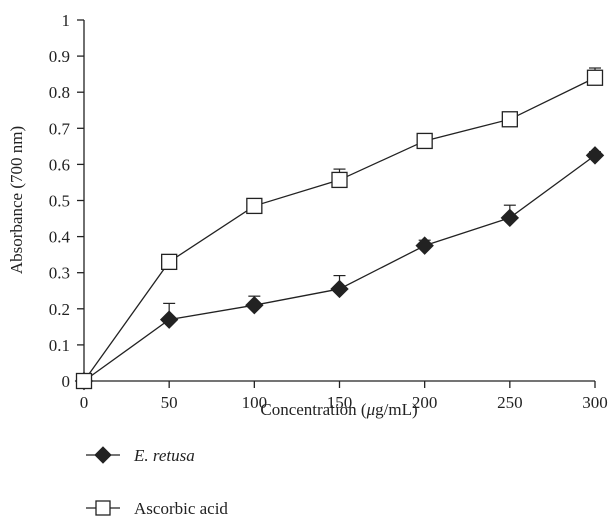 Image resolution: width=609 pixels, height=517 pixels. What do you see at coordinates (157, 481) in the screenshot?
I see `legend: E. retusa Ascorbic acid` at bounding box center [157, 481].